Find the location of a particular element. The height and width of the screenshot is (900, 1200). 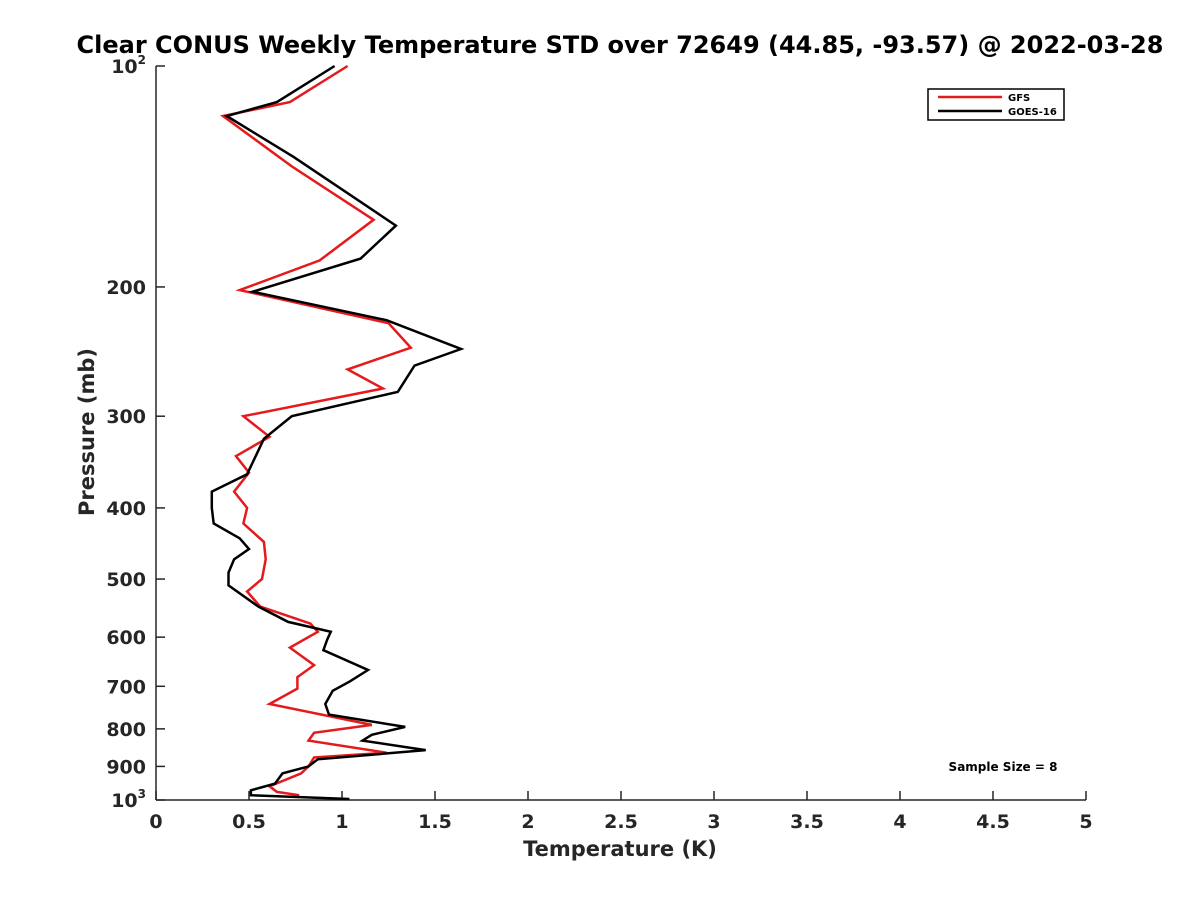

y-tick-label: 900 is located at coordinates (126, 767).